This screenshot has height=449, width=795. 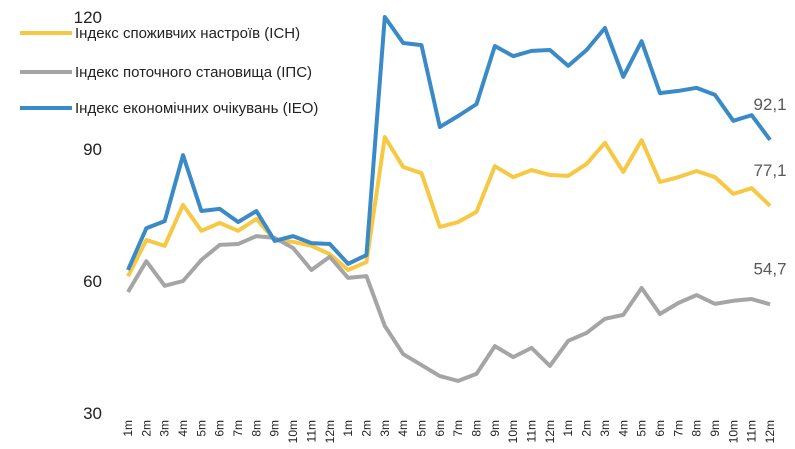 I want to click on legend-label: Індекс поточного становища (ІПС), so click(x=193, y=72).